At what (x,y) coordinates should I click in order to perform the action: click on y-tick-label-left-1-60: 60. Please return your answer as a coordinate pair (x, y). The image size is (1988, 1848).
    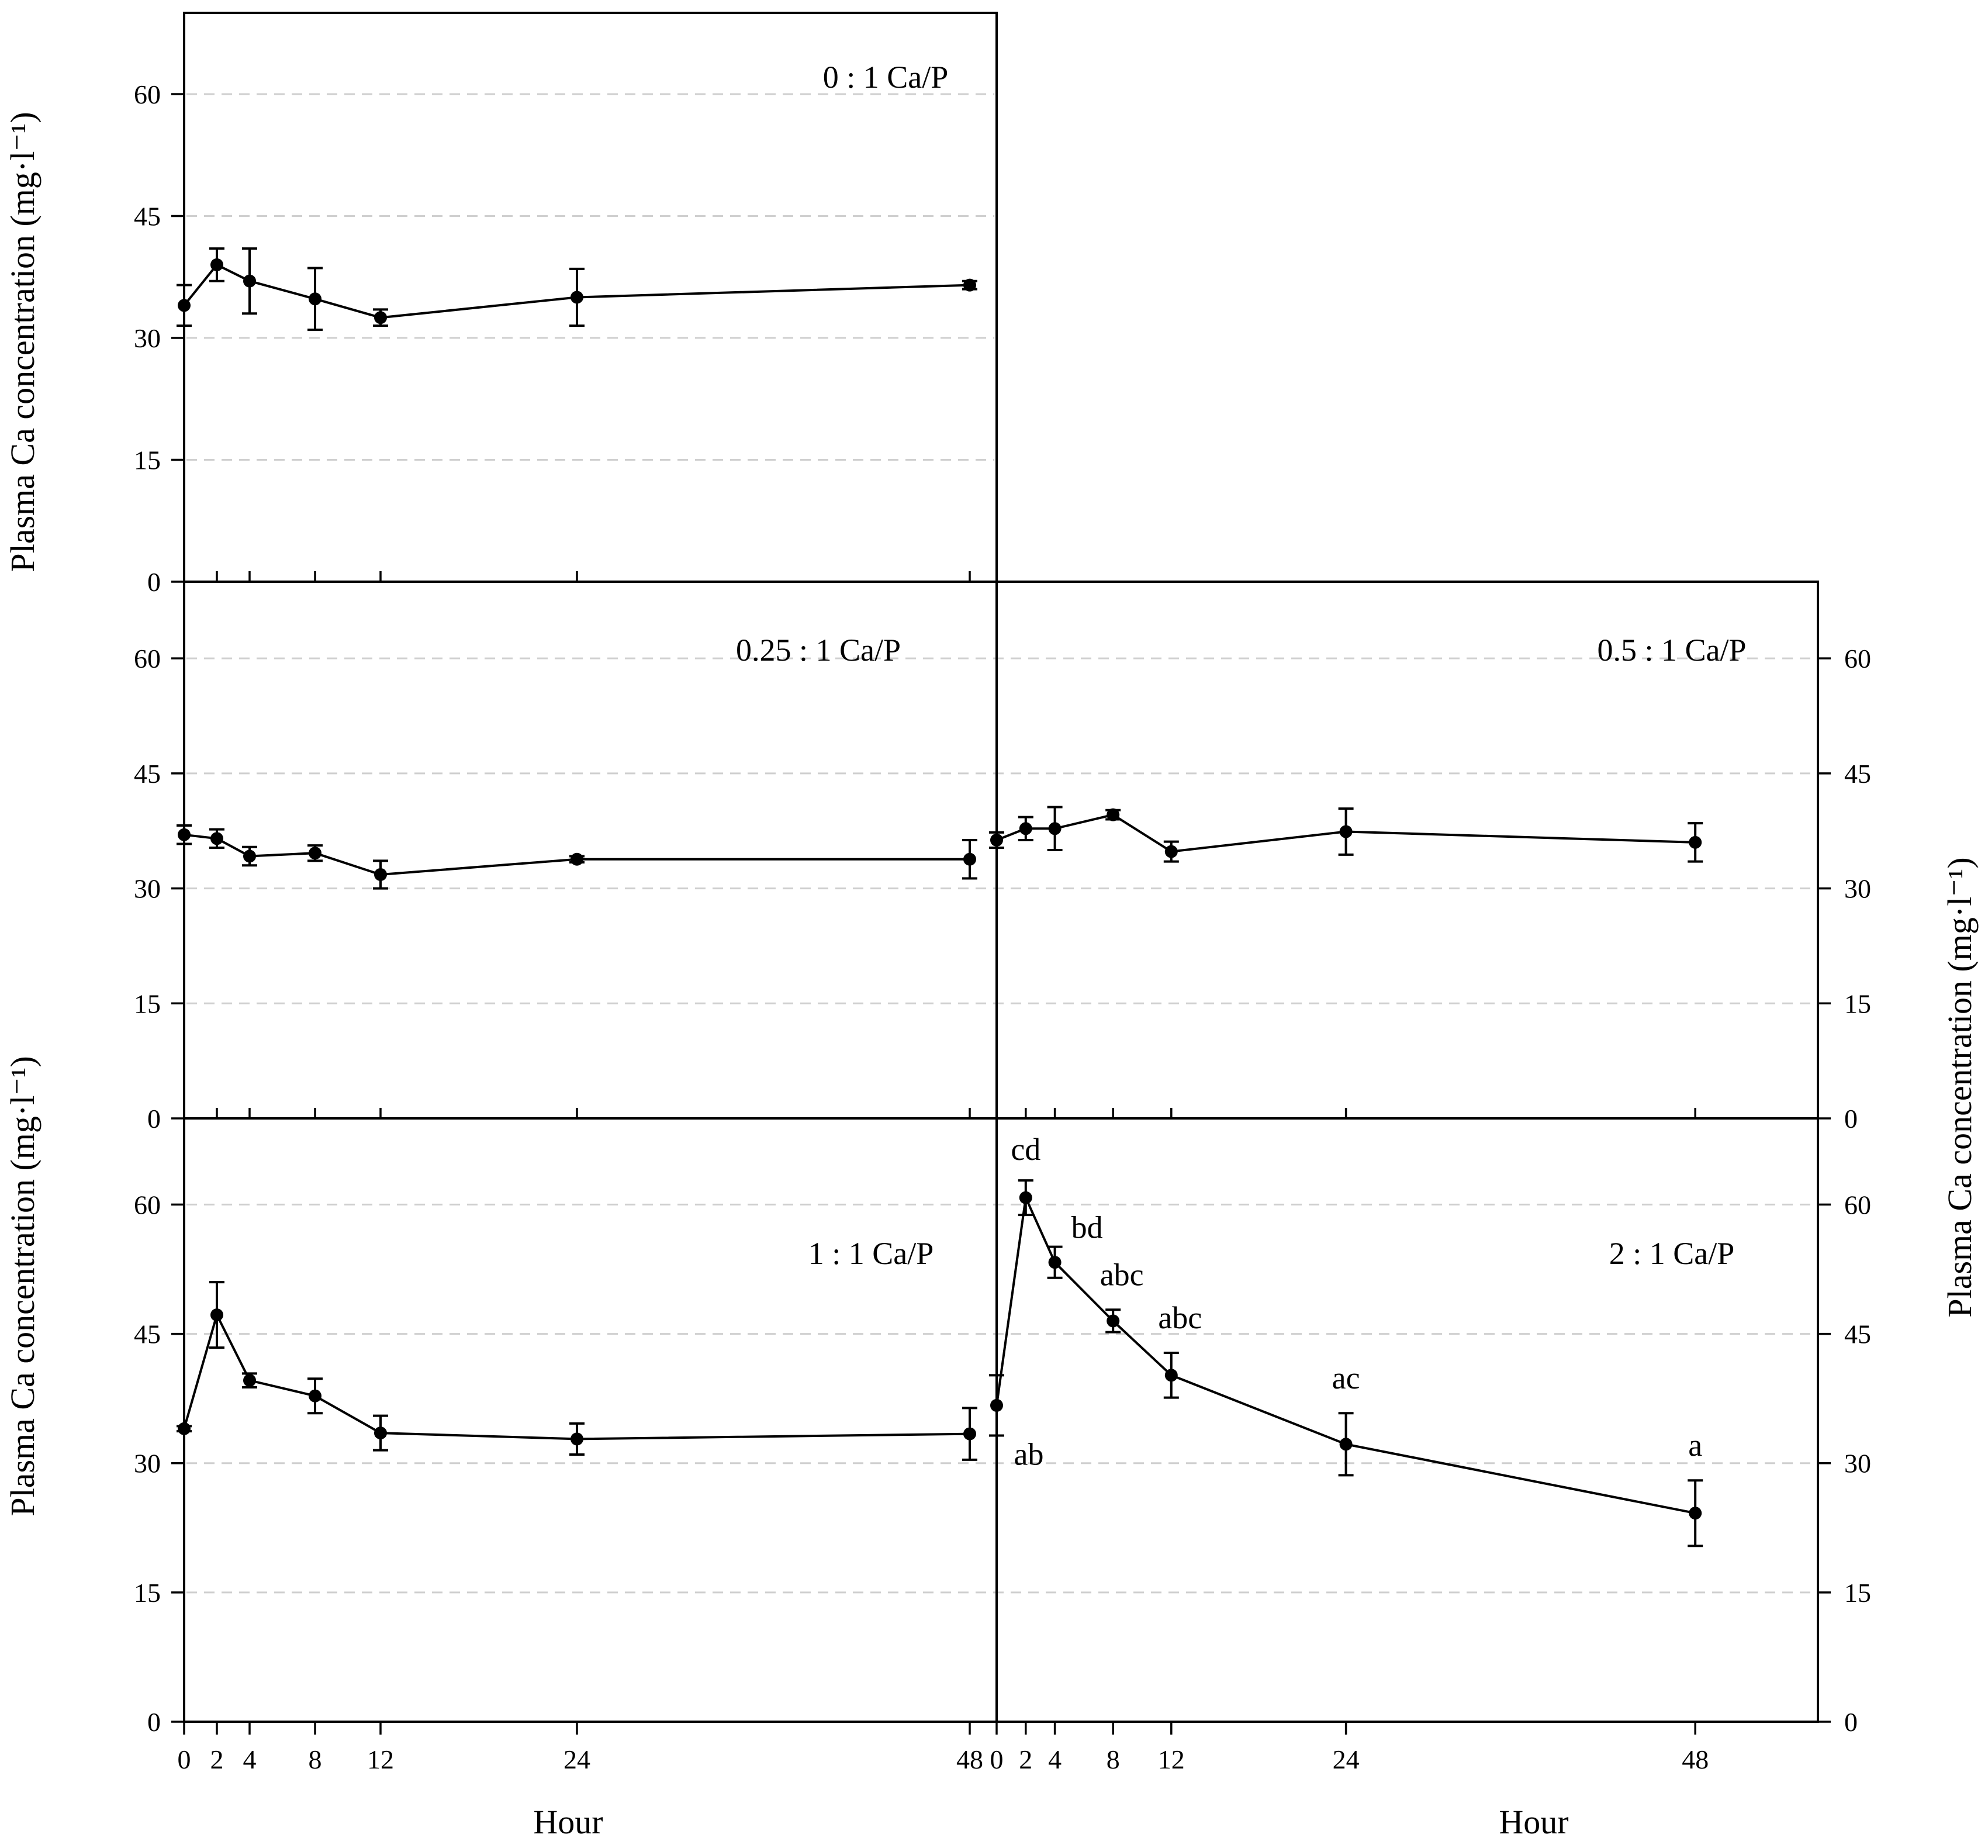
    Looking at the image, I should click on (147, 658).